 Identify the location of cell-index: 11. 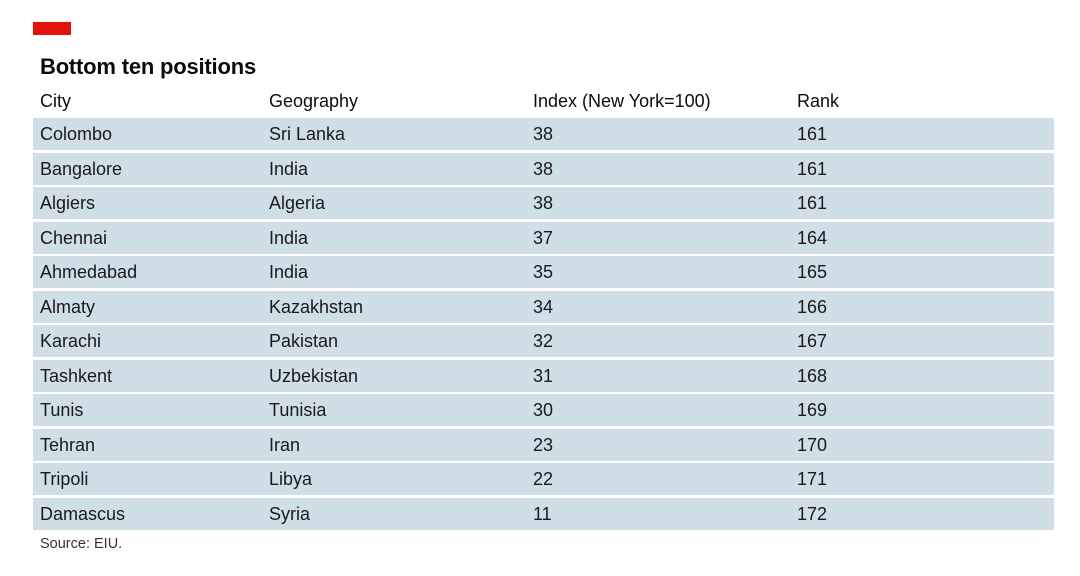
(542, 513).